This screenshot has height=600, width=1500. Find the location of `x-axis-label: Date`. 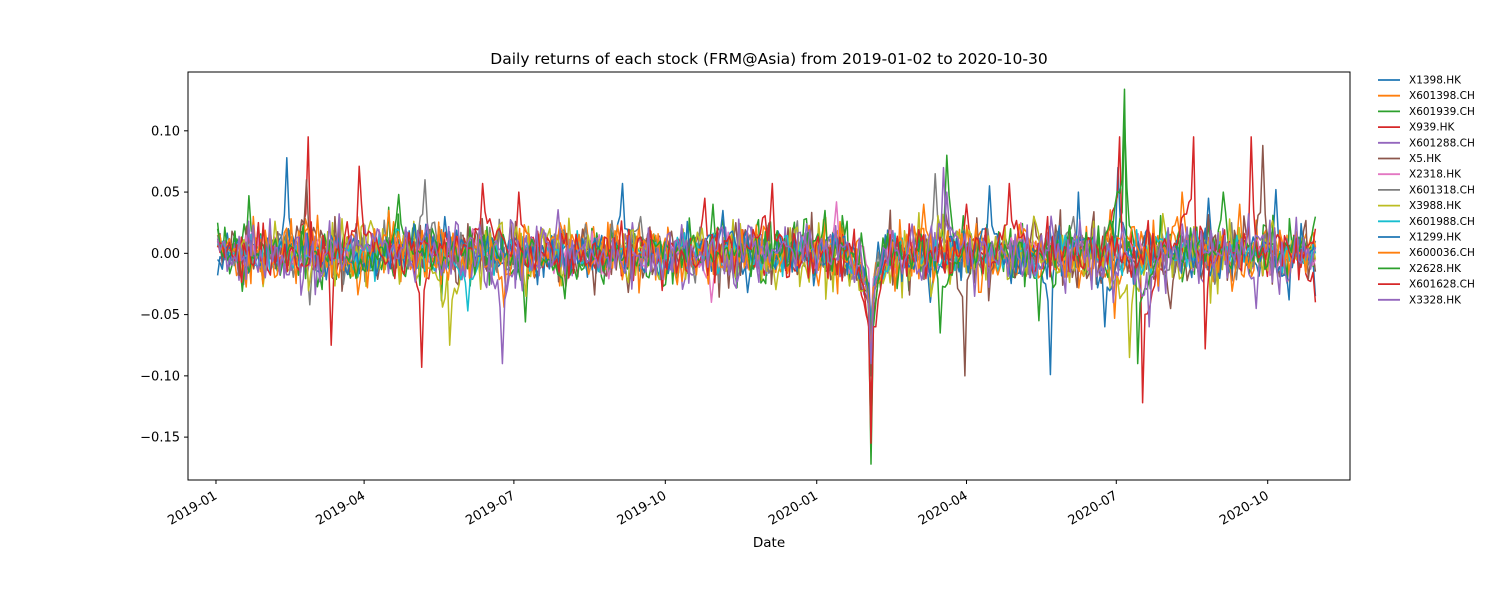

x-axis-label: Date is located at coordinates (769, 543).